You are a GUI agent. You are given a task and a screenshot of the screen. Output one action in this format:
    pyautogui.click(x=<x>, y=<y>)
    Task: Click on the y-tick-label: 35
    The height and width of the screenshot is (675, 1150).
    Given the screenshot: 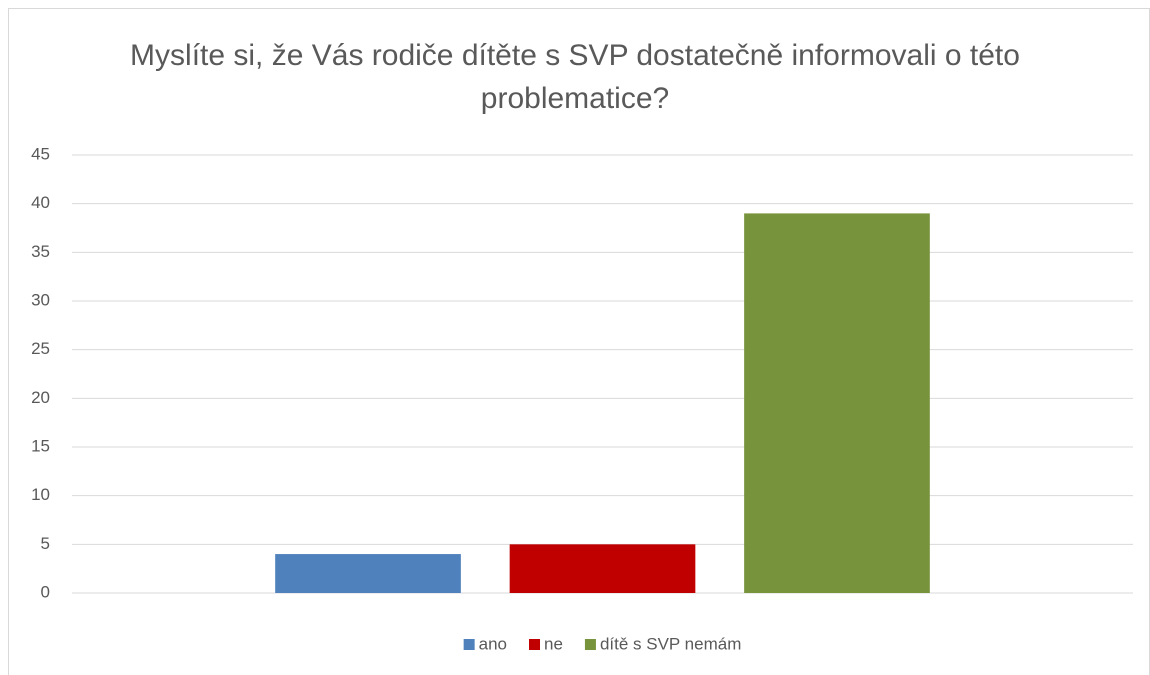 What is the action you would take?
    pyautogui.click(x=40, y=251)
    